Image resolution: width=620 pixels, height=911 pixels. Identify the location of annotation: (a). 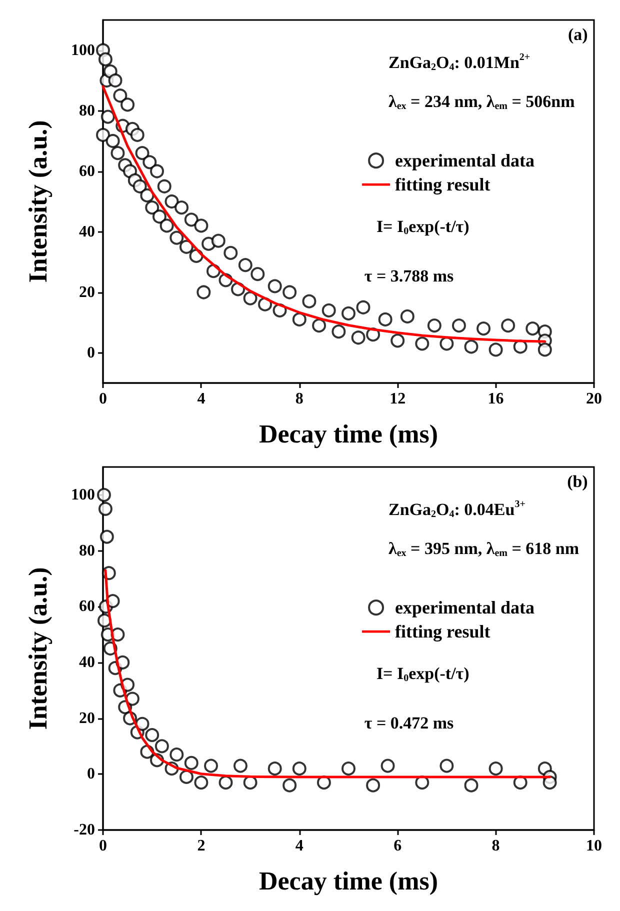
(578, 34).